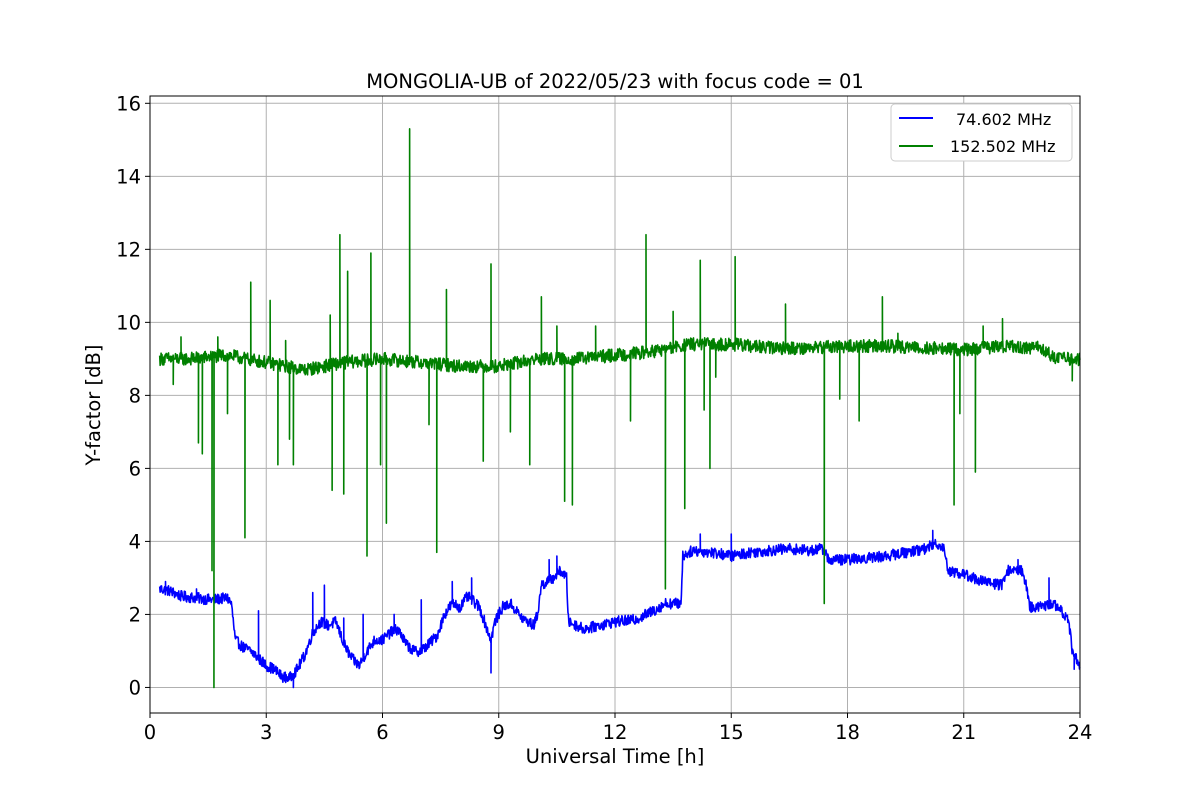  What do you see at coordinates (135, 614) in the screenshot?
I see `y-tick-label: 2` at bounding box center [135, 614].